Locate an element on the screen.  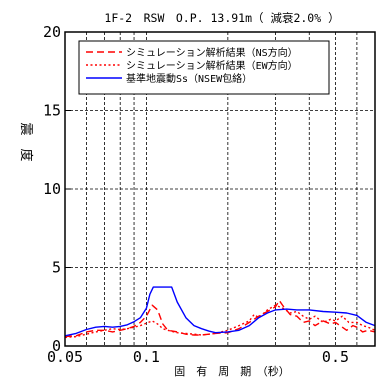
y-tick-label: 15 is located at coordinates (52, 111).